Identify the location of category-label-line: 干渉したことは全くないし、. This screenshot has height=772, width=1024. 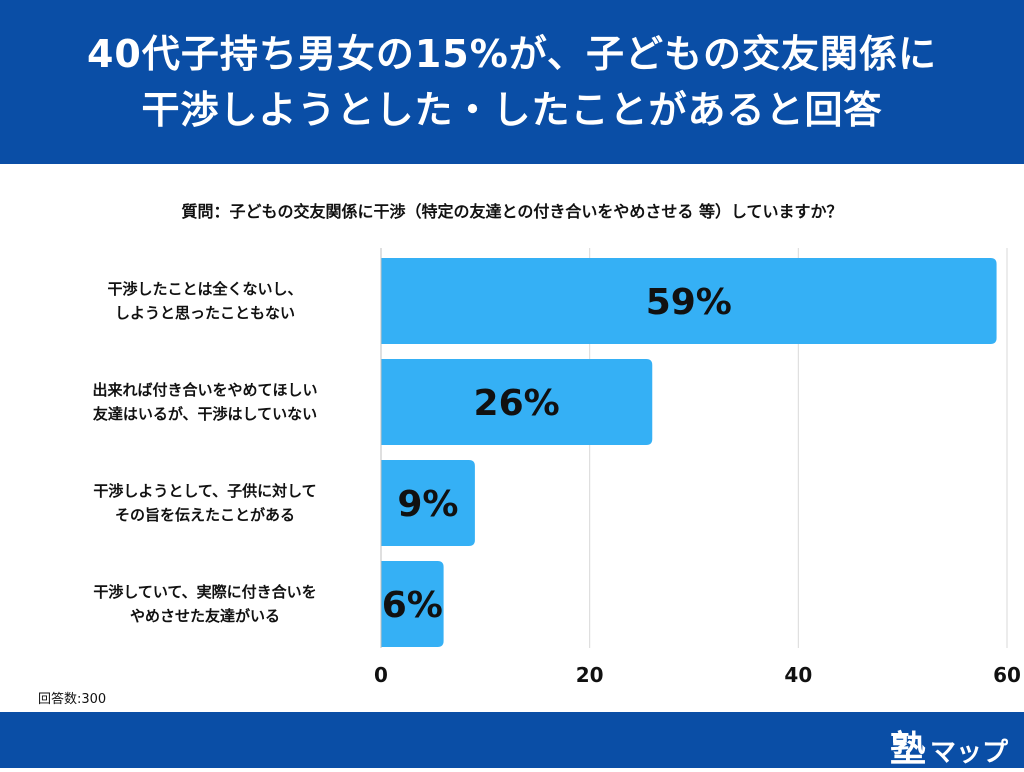
(205, 289).